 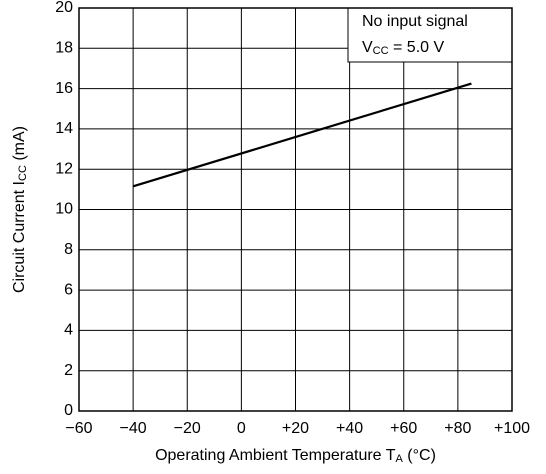 I want to click on y-axis-label-part: CC, so click(x=23, y=173).